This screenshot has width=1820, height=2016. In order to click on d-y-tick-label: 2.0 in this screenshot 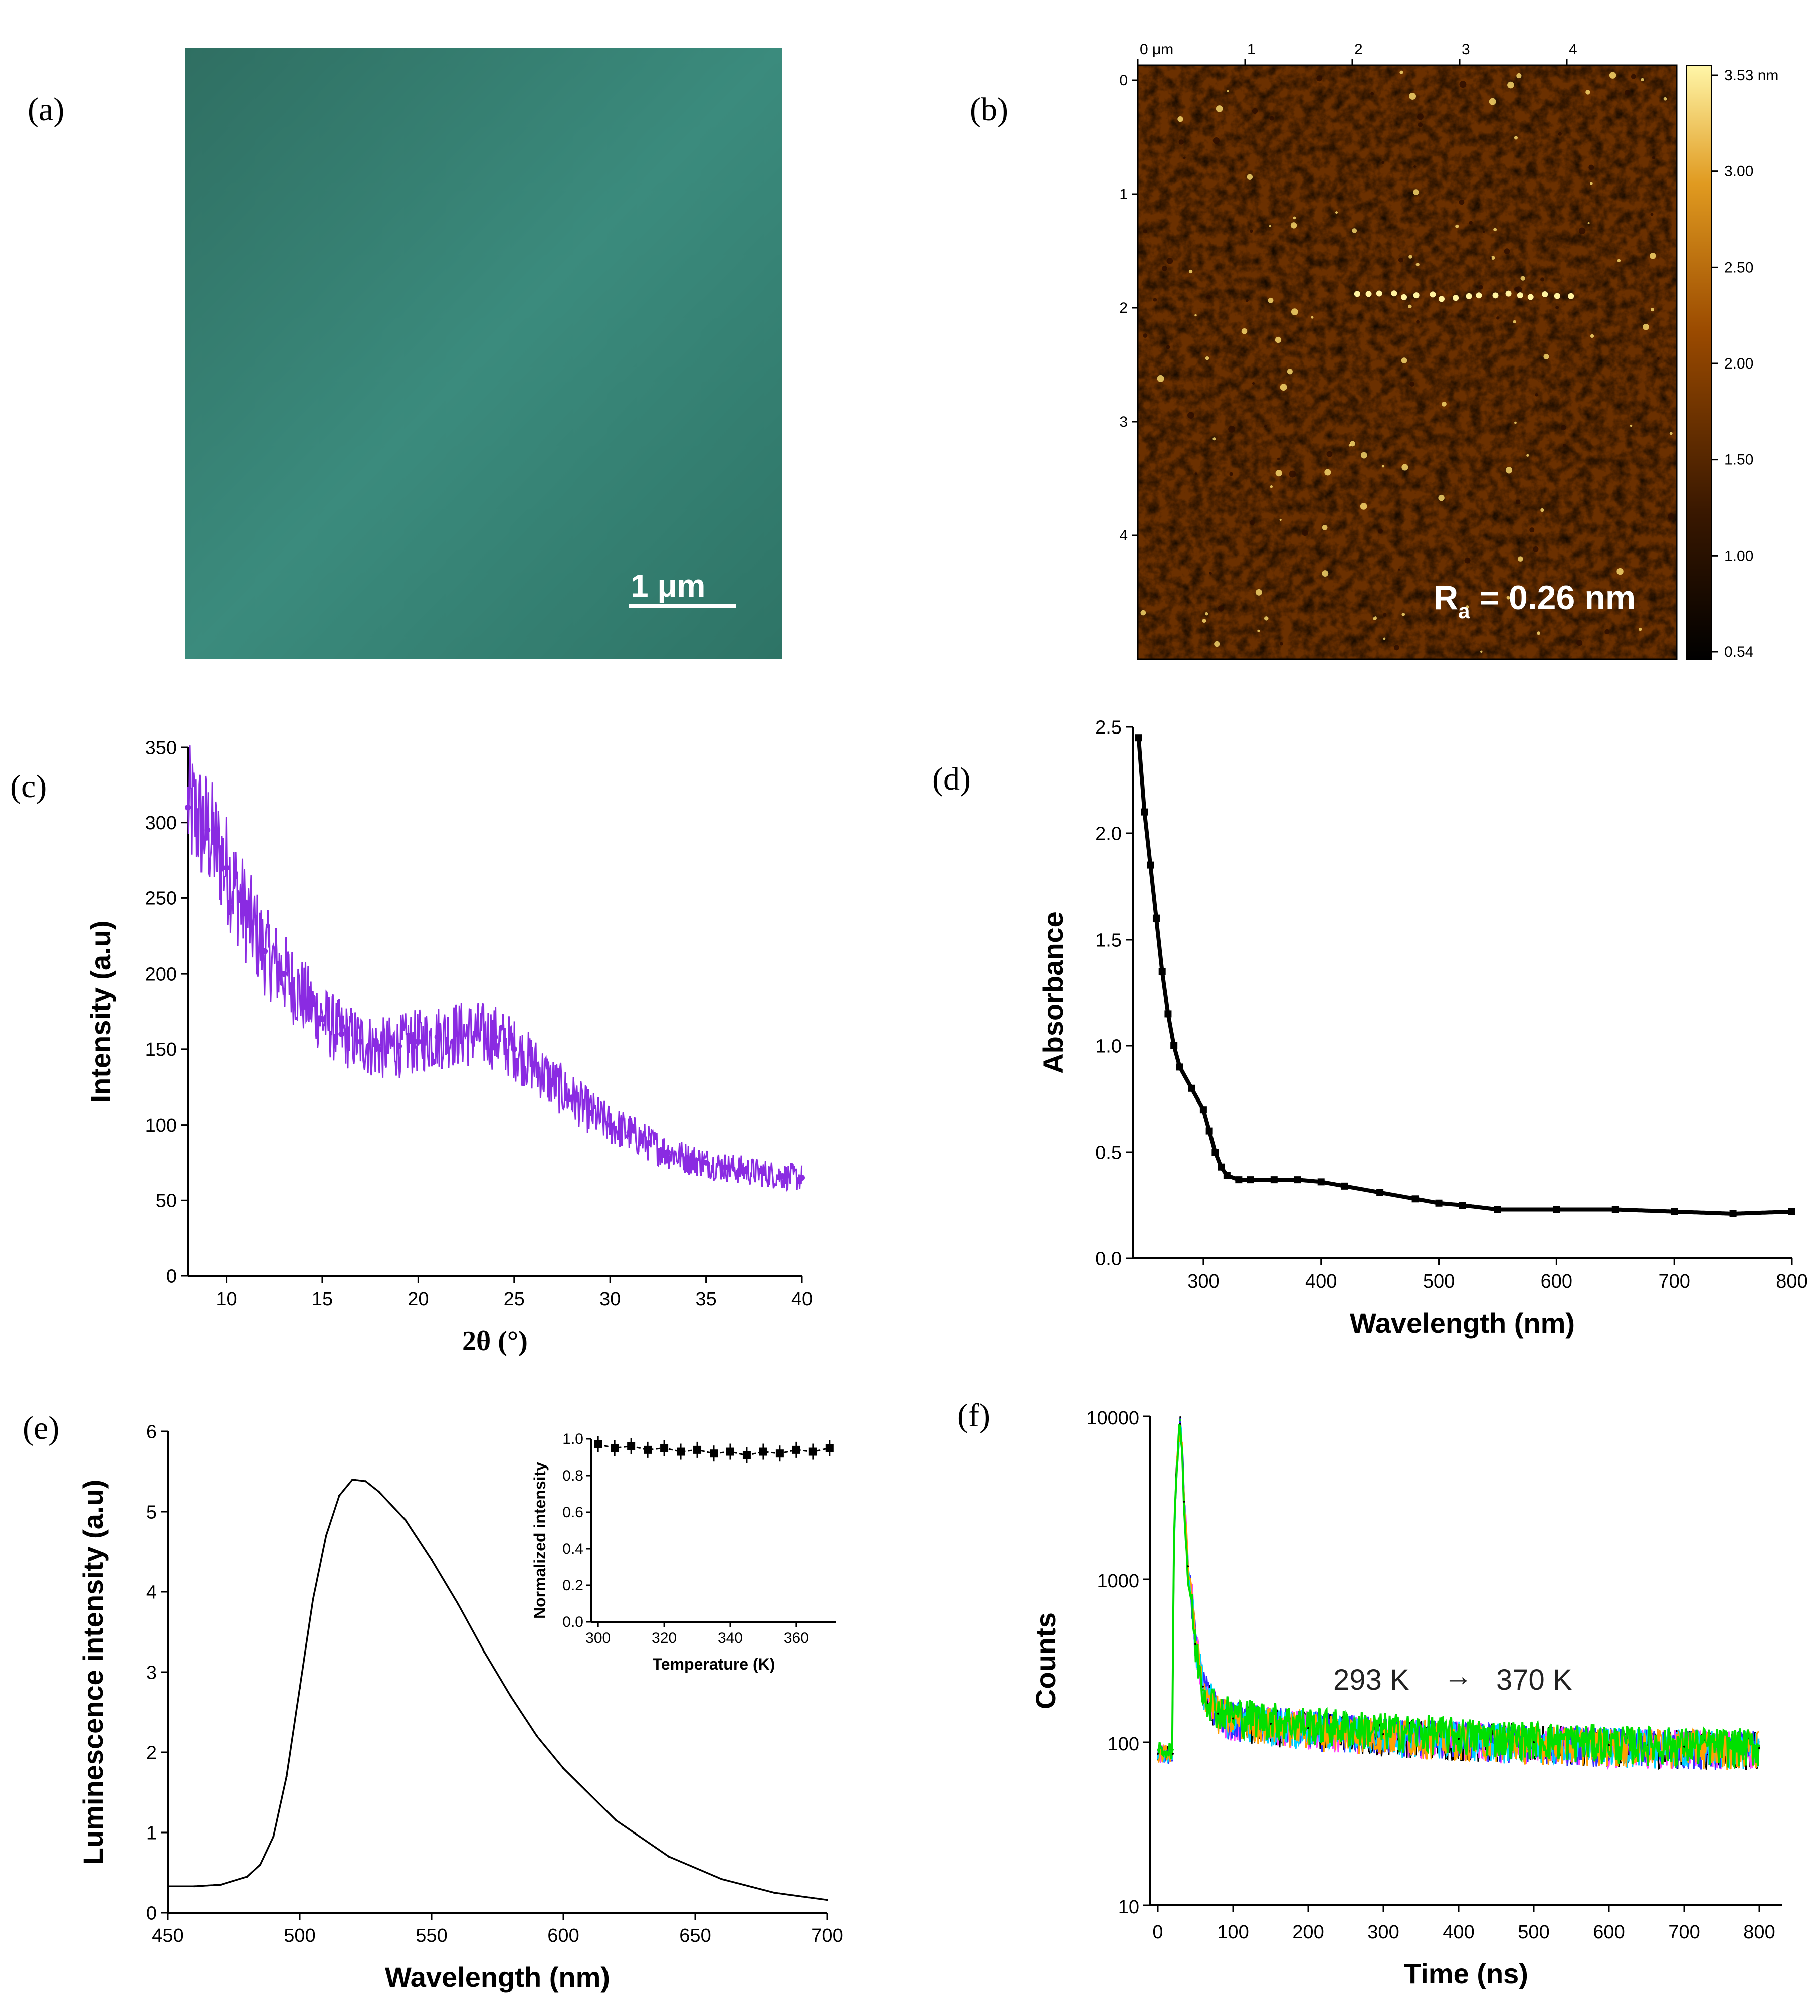, I will do `click(1108, 834)`.